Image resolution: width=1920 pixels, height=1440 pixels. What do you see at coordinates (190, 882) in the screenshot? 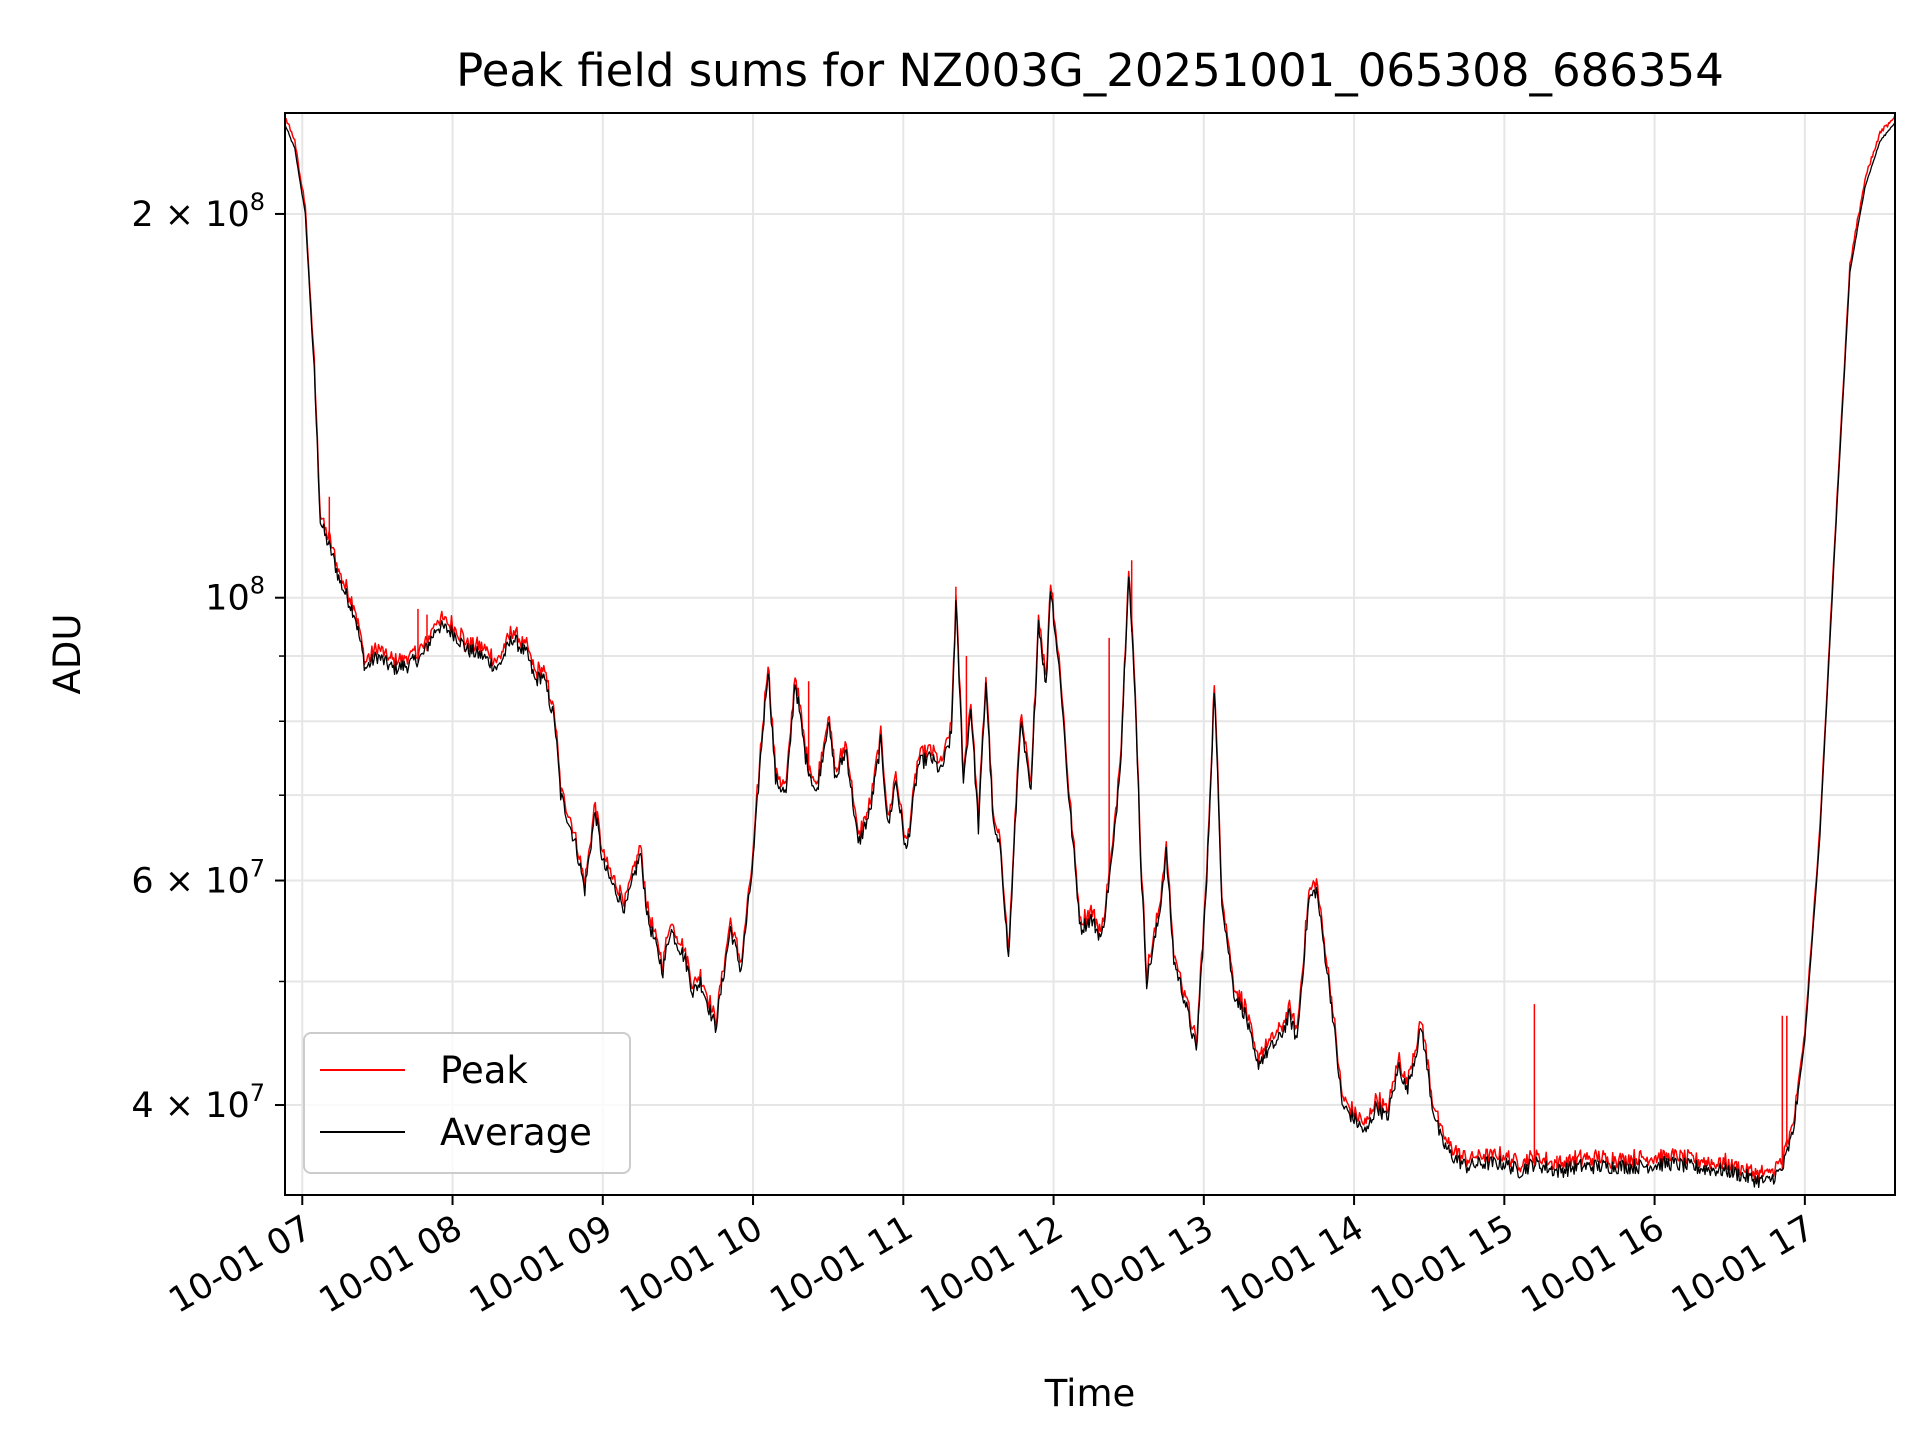
I see `y-tick-label-base: 6 × 10` at bounding box center [190, 882].